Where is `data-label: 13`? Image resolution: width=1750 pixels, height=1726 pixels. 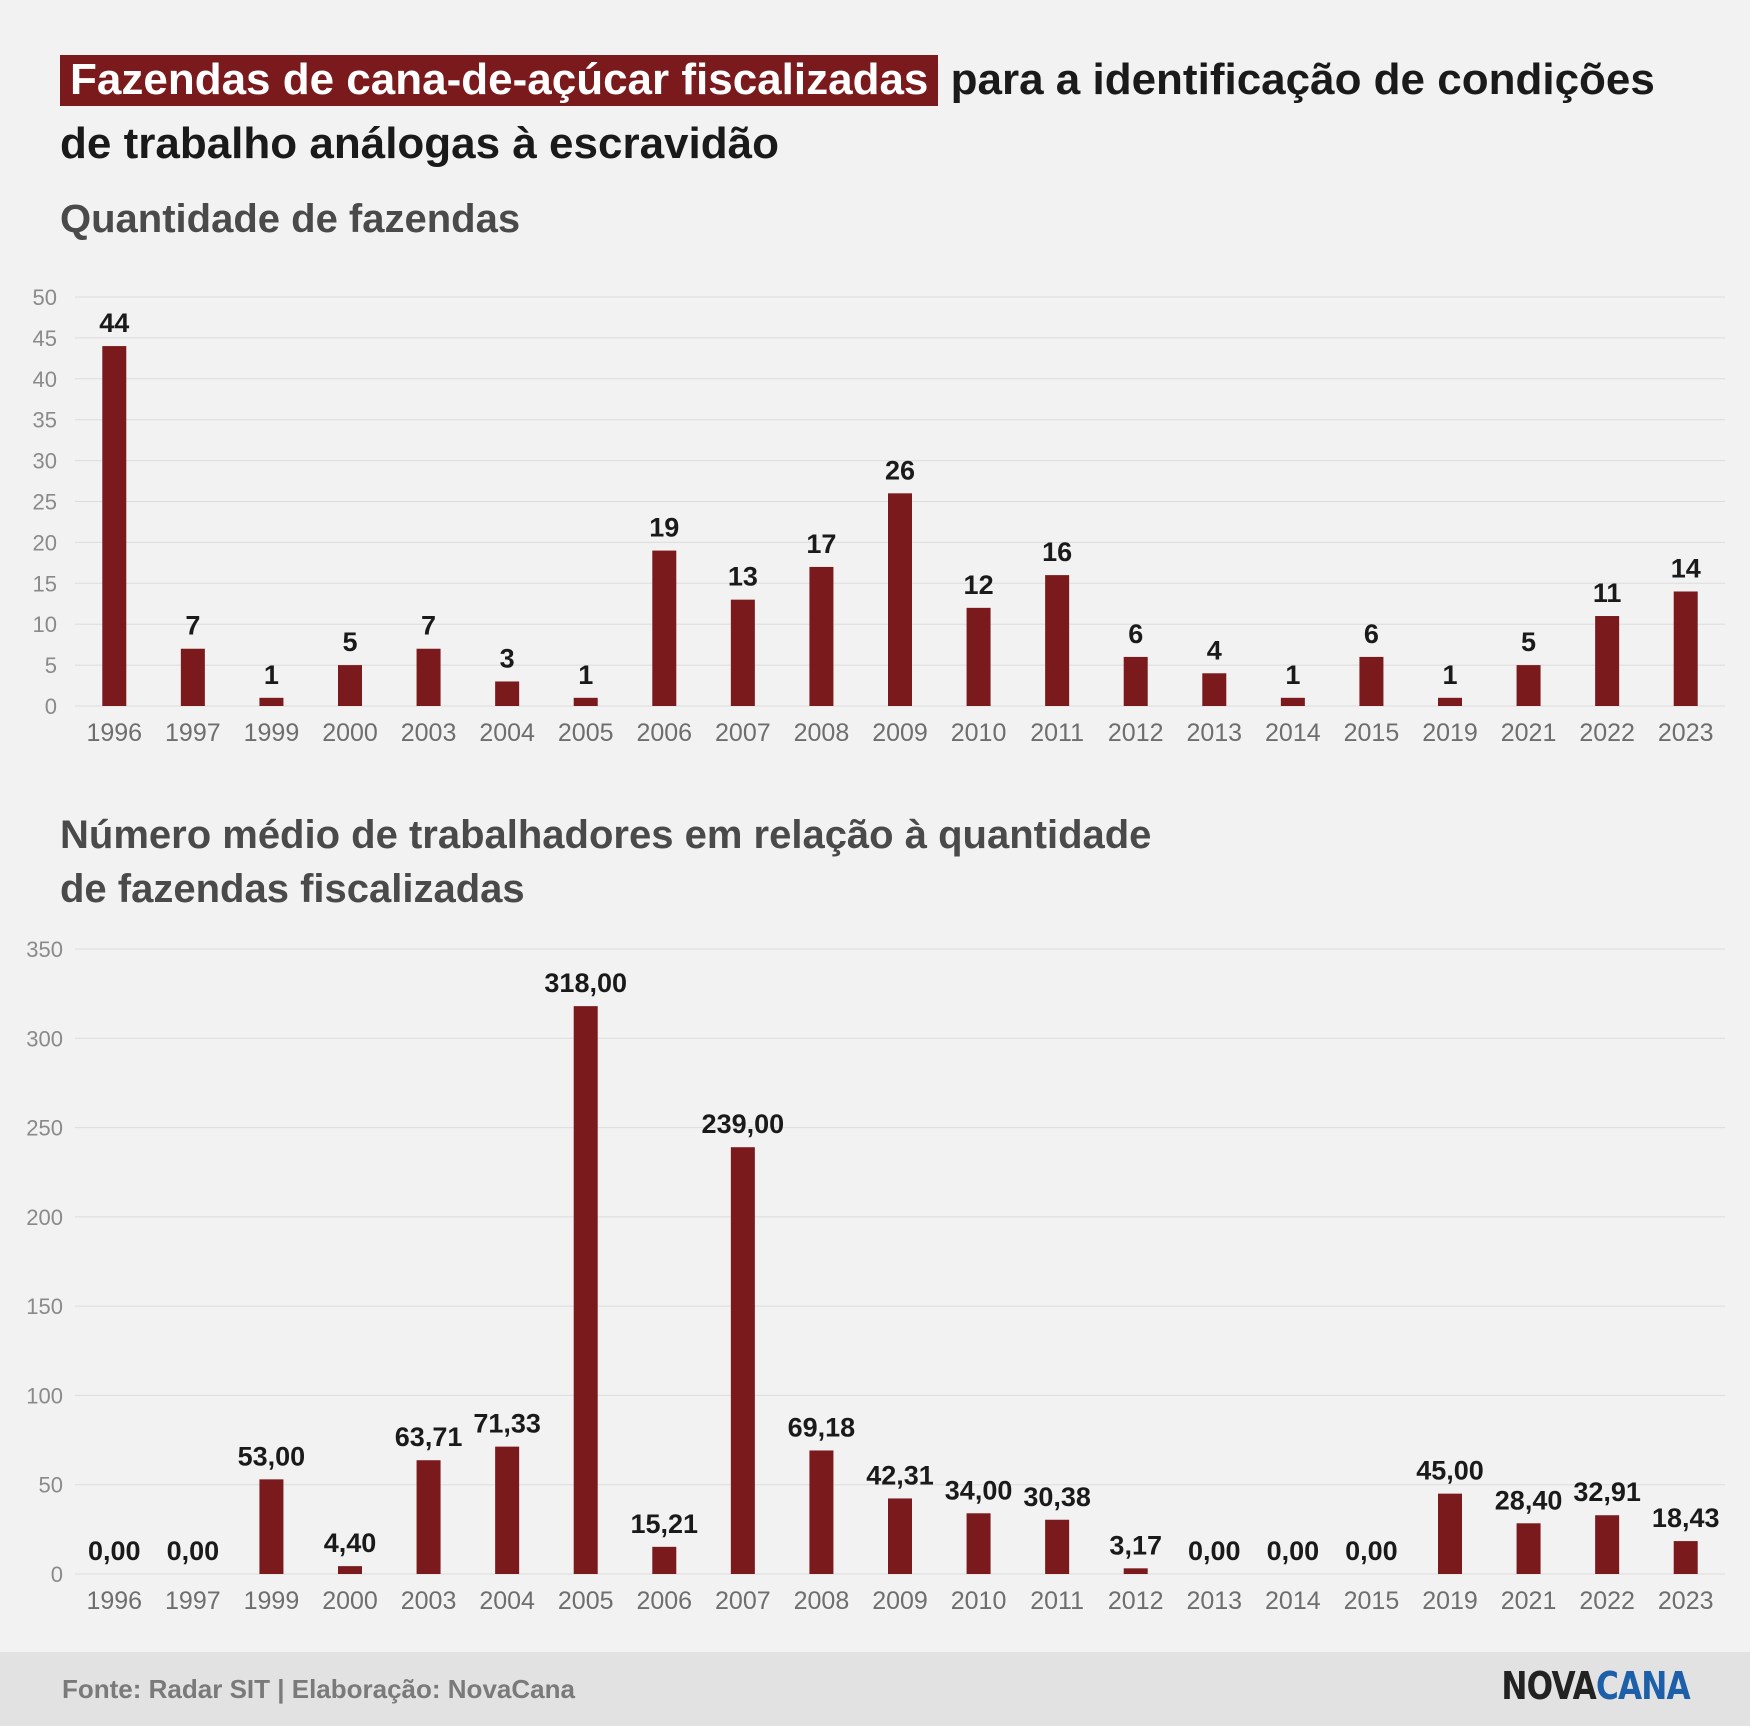
data-label: 13 is located at coordinates (743, 577).